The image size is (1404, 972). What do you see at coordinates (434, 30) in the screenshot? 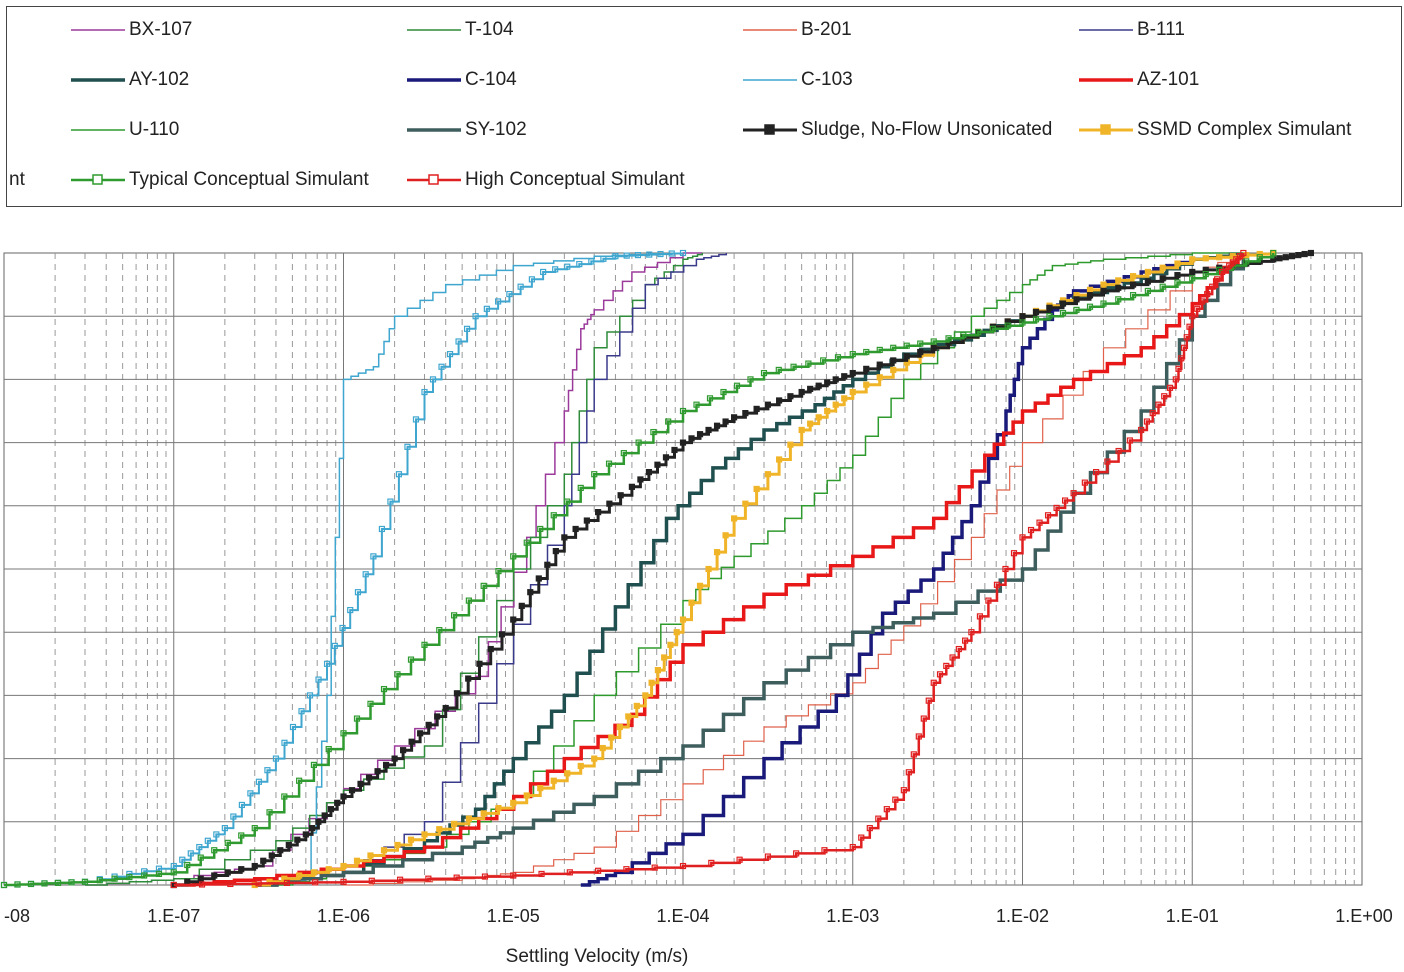
I see `legend-swatch` at bounding box center [434, 30].